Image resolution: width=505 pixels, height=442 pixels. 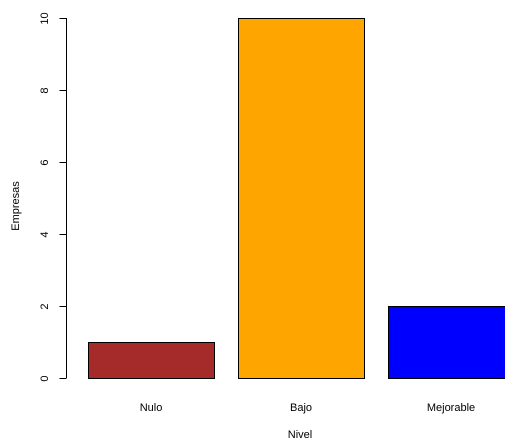 I want to click on x-tick-label-nulo: Nulo, so click(x=151, y=408).